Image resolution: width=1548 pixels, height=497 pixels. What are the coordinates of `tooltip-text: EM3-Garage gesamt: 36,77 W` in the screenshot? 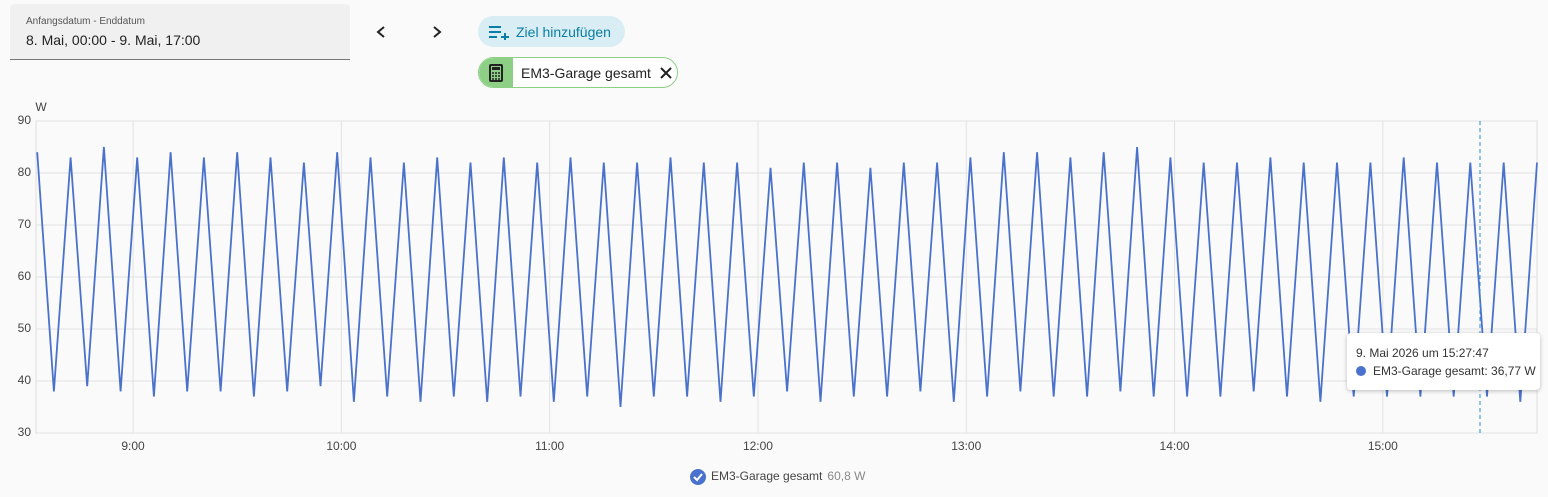 It's located at (1454, 371).